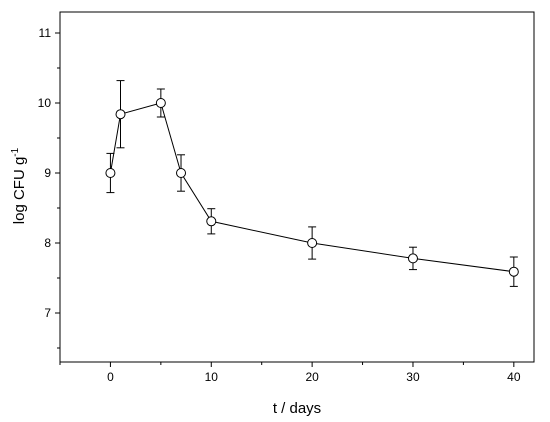  I want to click on y-tick-label: 11, so click(45, 33).